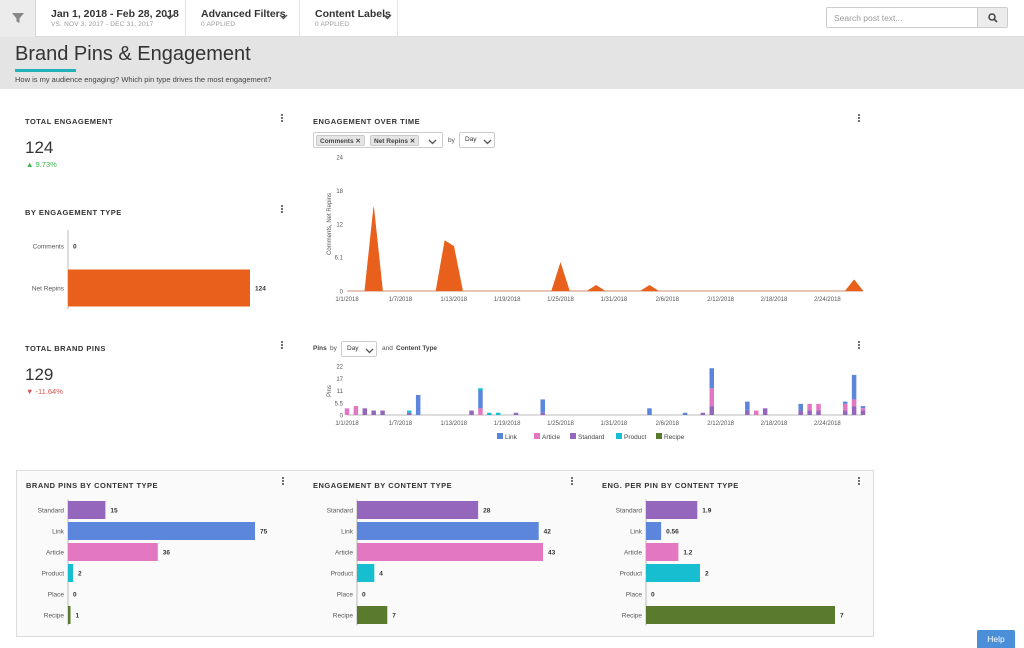 The width and height of the screenshot is (1024, 648). What do you see at coordinates (44, 391) in the screenshot?
I see `total-brand-pins-change: ▼ -11.64%` at bounding box center [44, 391].